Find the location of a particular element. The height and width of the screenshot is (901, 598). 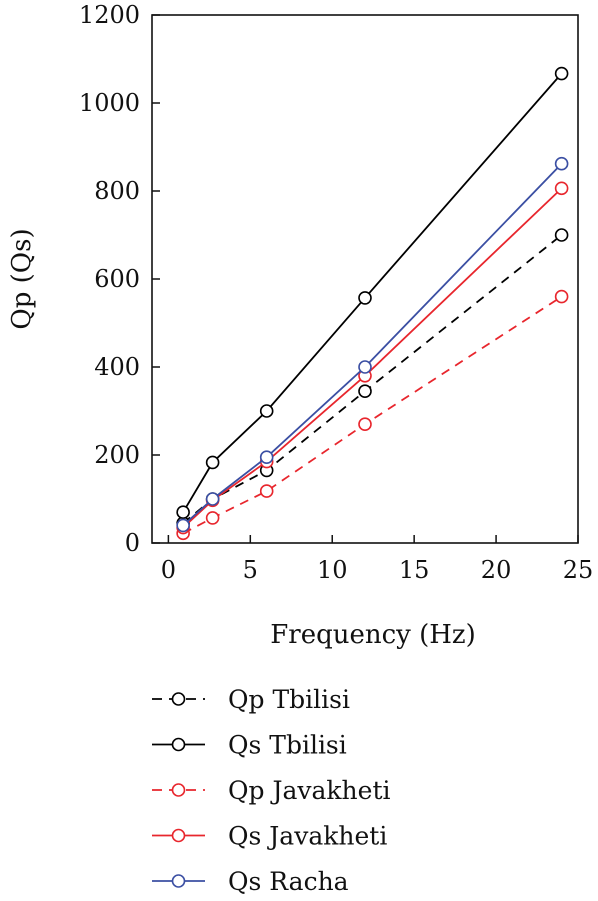

legend-item: Qp Javakheti is located at coordinates (271, 790).